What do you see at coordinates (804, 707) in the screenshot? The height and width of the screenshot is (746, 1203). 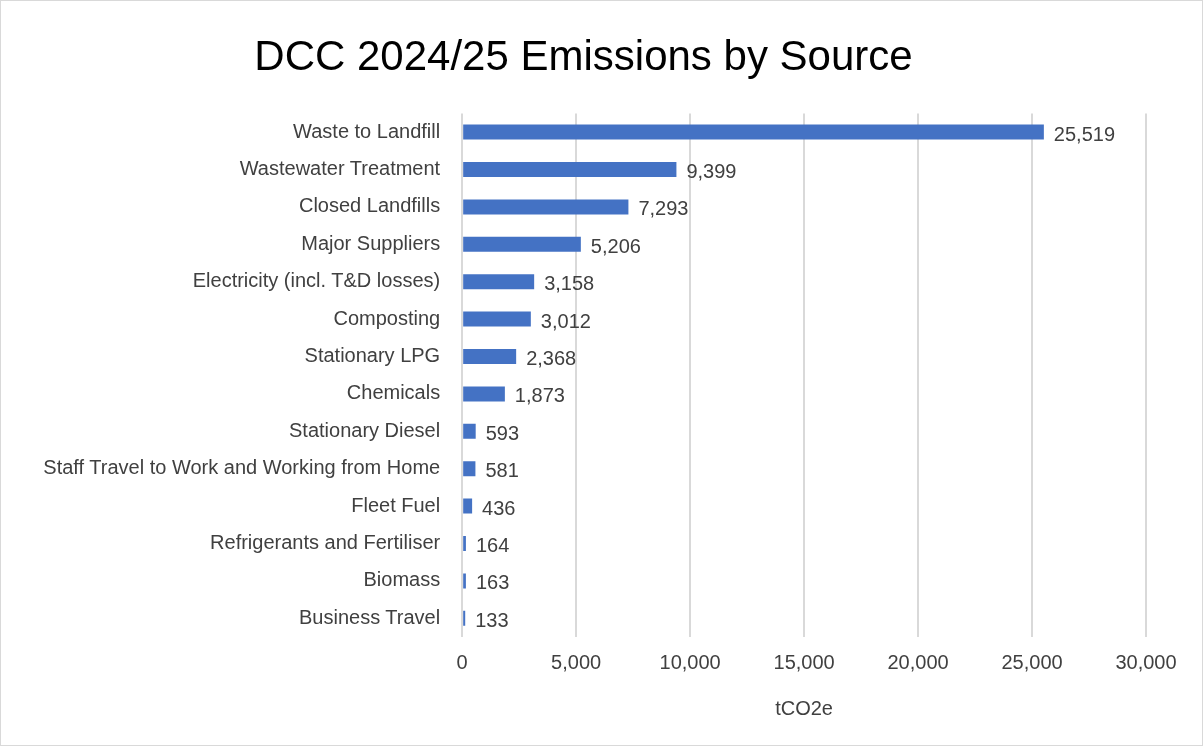 I see `x-axis-title: tCO2e` at bounding box center [804, 707].